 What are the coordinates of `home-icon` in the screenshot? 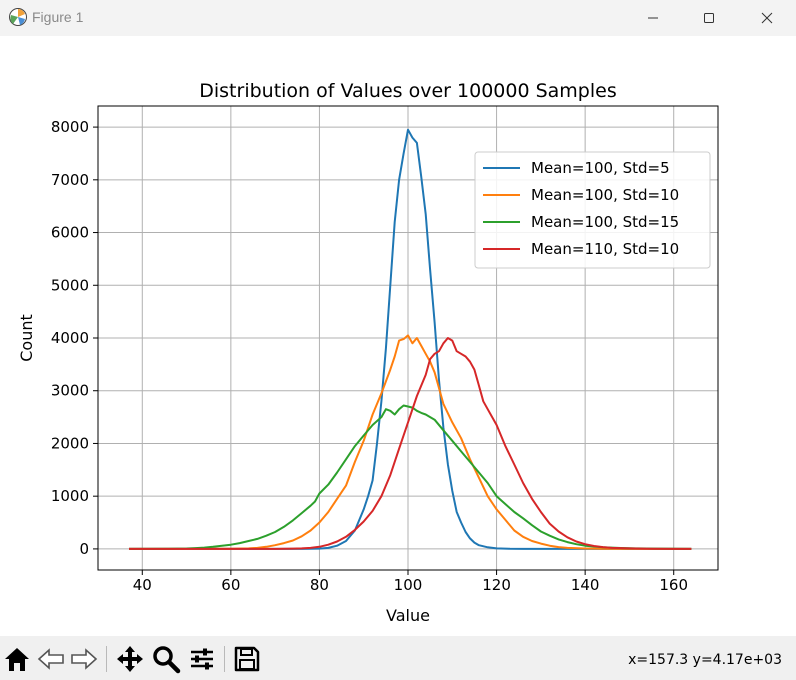 It's located at (17, 659).